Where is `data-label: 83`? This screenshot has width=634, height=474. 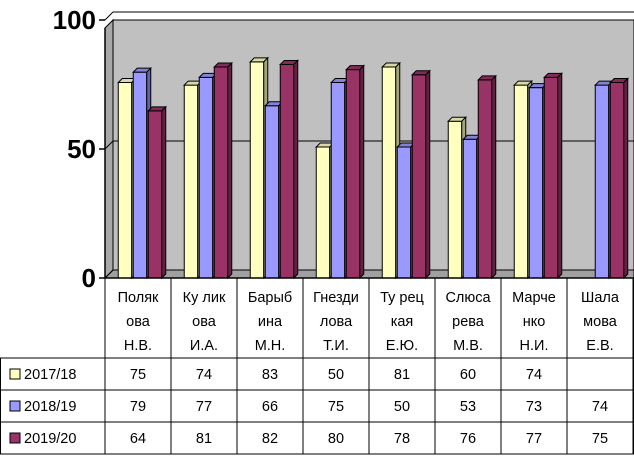
data-label: 83 is located at coordinates (270, 375).